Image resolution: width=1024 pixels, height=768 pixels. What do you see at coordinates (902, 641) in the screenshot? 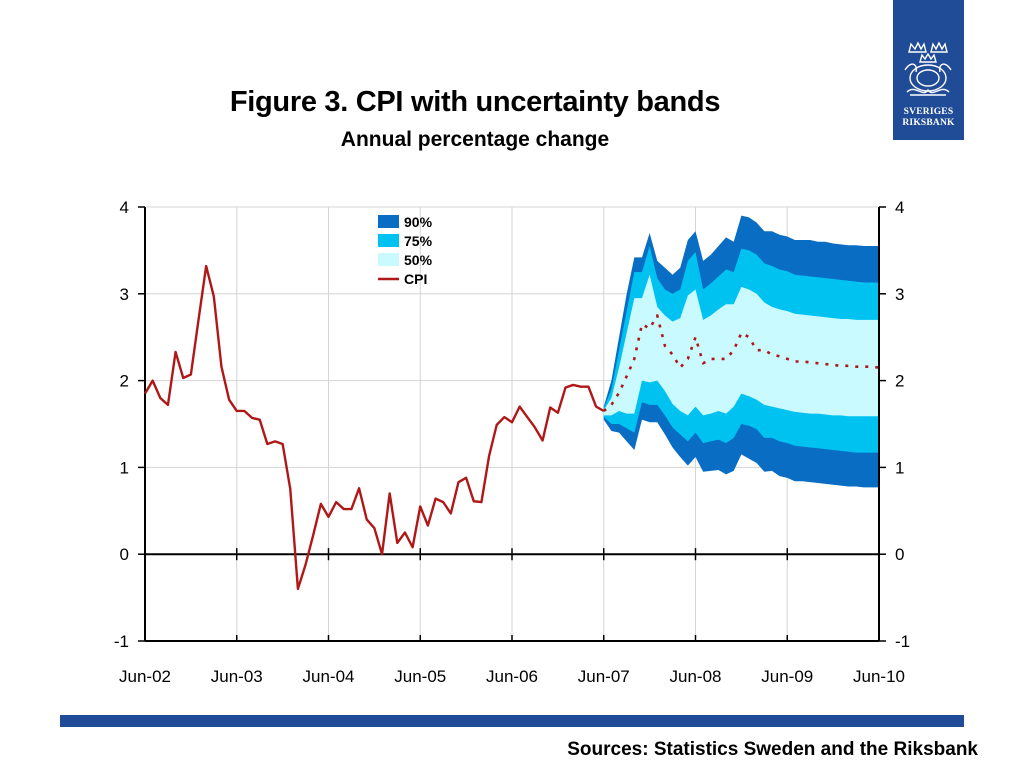
I see `y-tick-label-right: -1` at bounding box center [902, 641].